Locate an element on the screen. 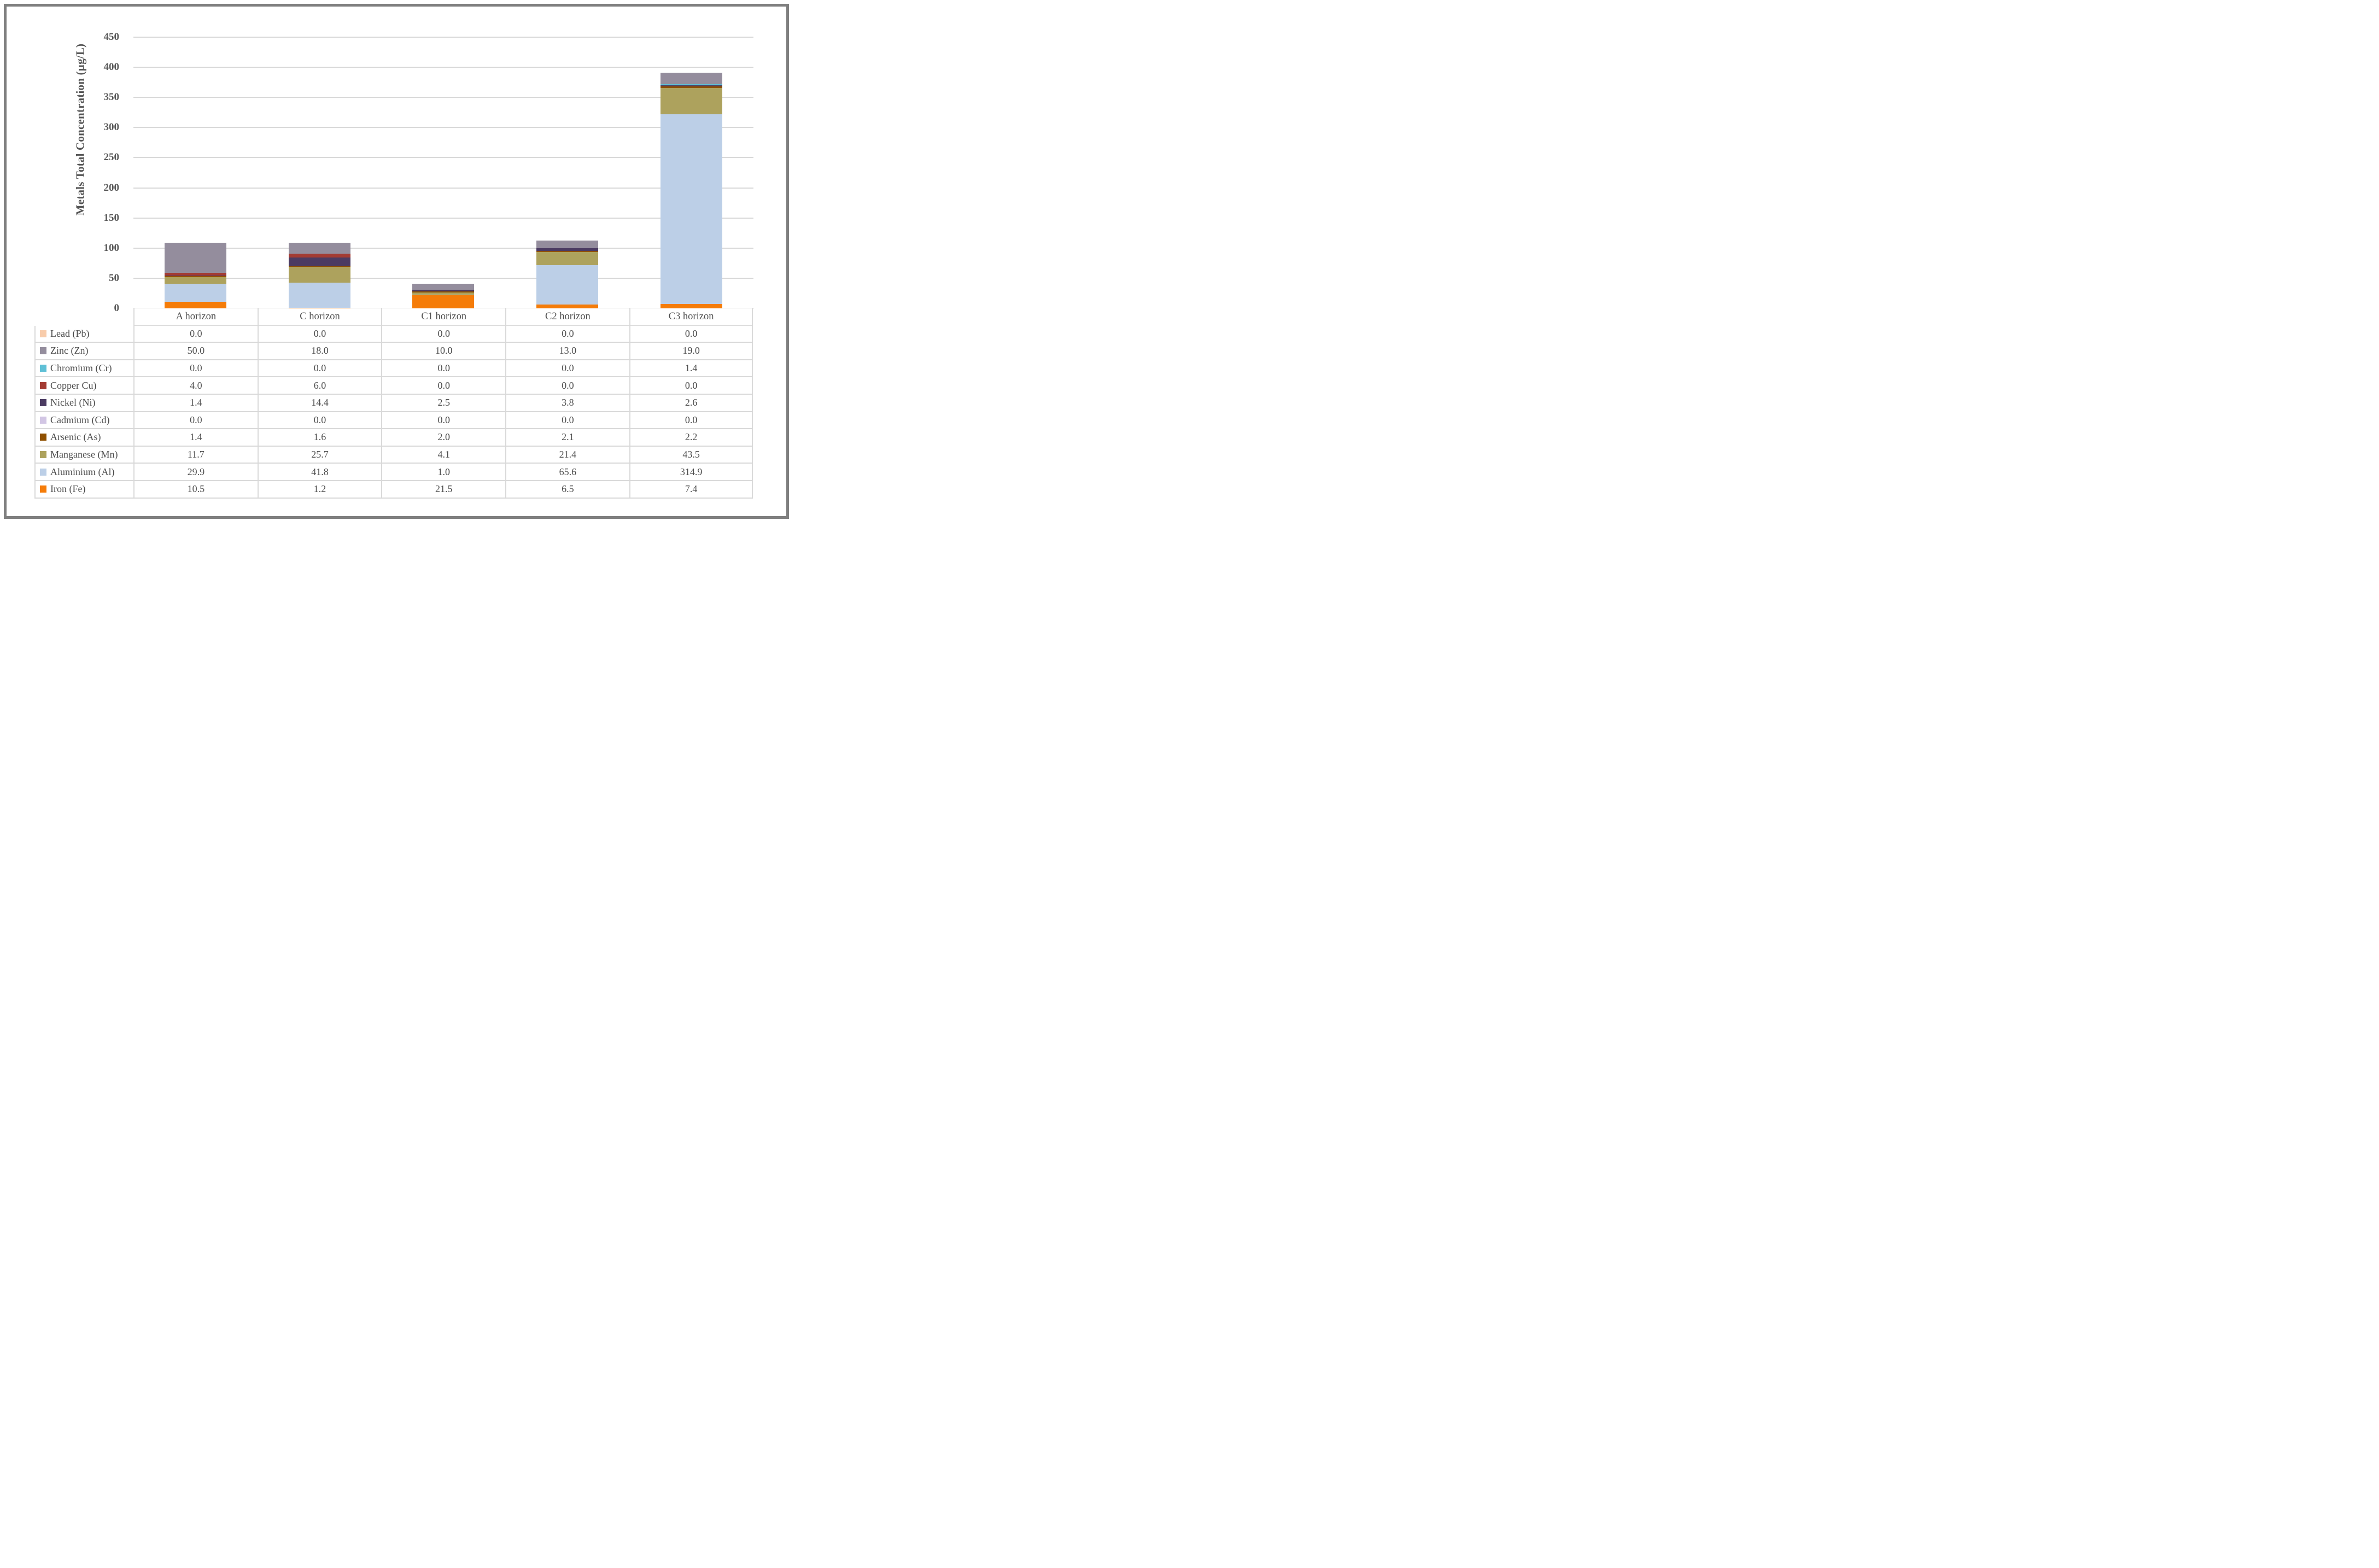  series-label: Arsenic (As) is located at coordinates (75, 437).